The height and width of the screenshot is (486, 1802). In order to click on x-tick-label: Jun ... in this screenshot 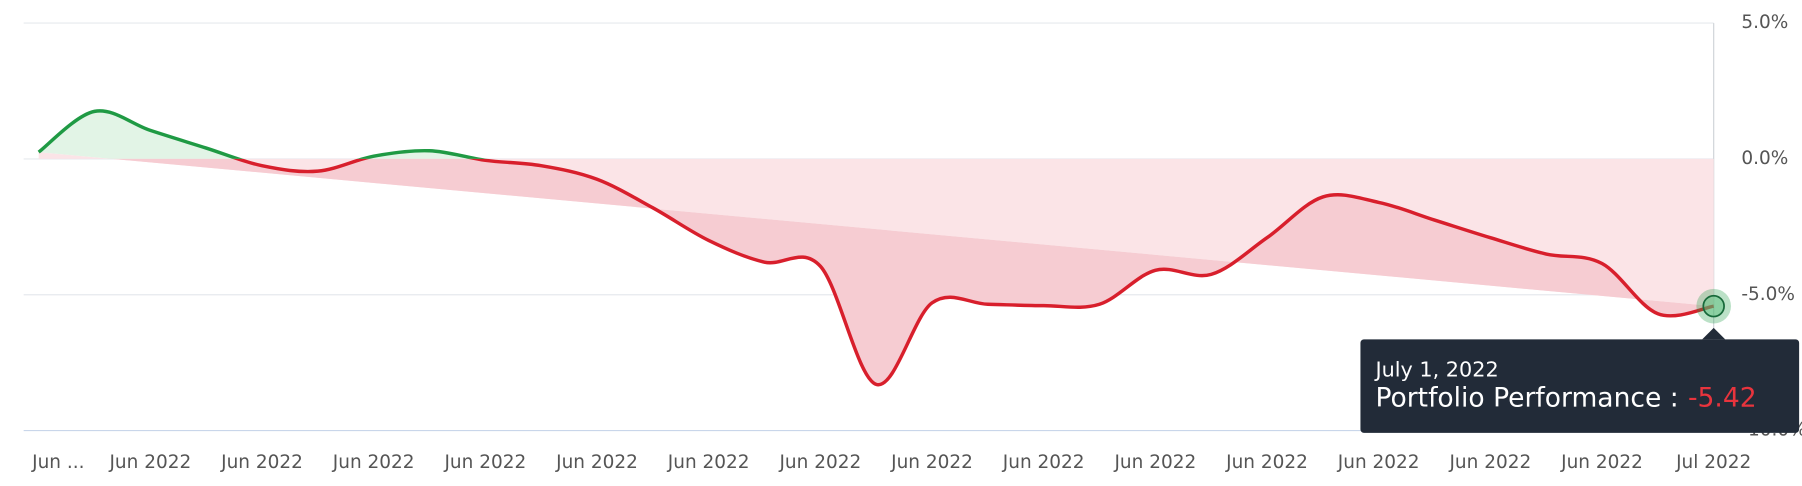, I will do `click(57, 462)`.